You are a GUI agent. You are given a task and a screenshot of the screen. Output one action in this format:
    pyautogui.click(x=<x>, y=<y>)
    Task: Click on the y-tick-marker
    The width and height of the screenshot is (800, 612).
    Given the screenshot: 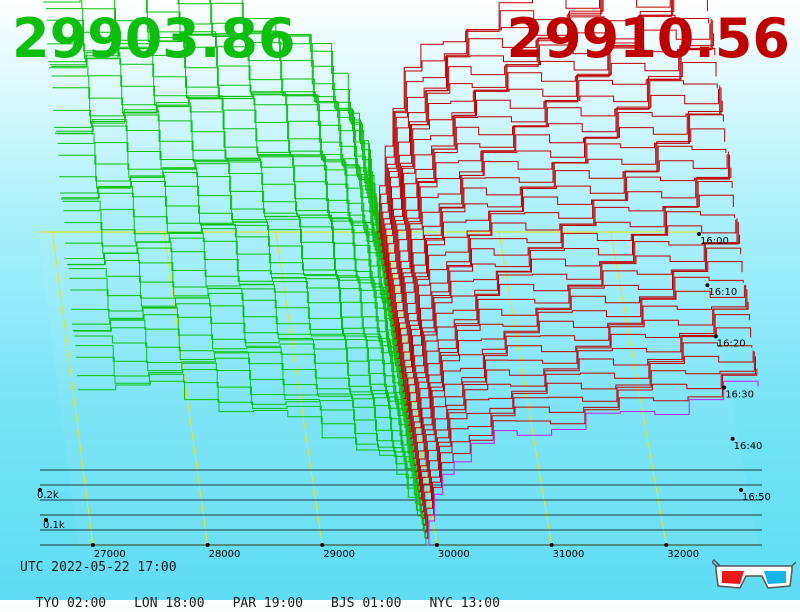 What is the action you would take?
    pyautogui.click(x=40, y=490)
    